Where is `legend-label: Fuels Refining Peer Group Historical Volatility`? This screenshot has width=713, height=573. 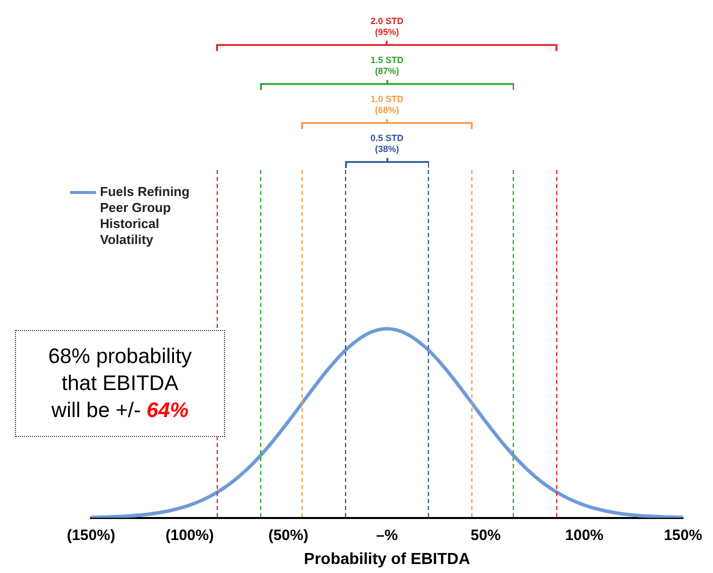
legend-label: Fuels Refining Peer Group Historical Volatility is located at coordinates (145, 216).